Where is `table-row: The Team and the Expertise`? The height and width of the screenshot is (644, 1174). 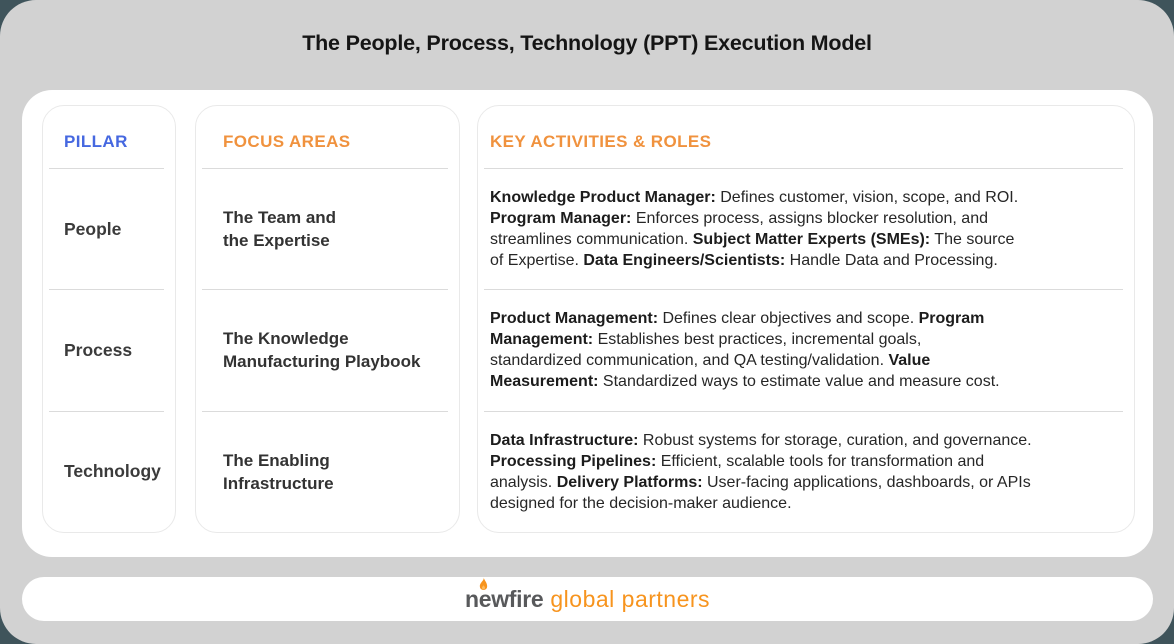
table-row: The Team and the Expertise is located at coordinates (327, 229).